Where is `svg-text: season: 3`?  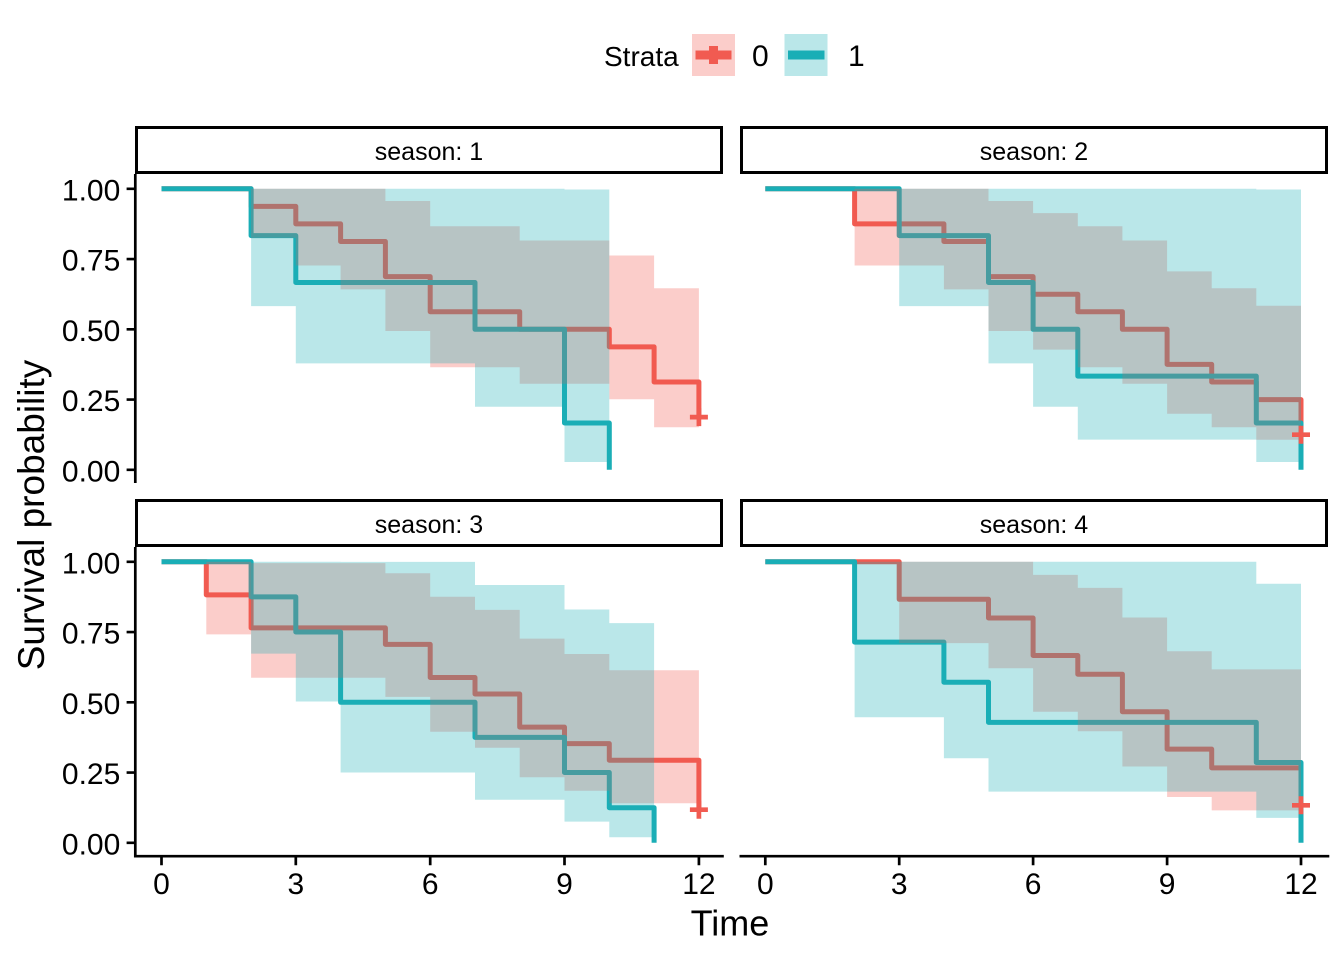 svg-text: season: 3 is located at coordinates (429, 525).